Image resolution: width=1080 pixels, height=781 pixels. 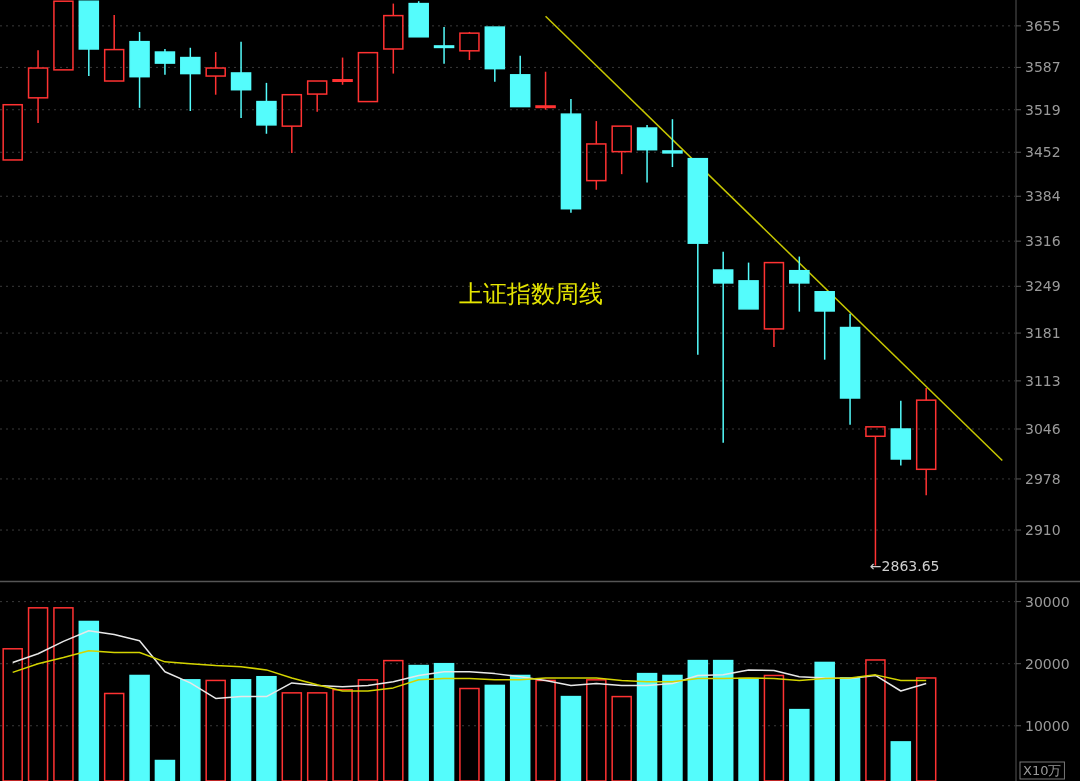 I want to click on y-tick-label: 3316, so click(x=1043, y=241).